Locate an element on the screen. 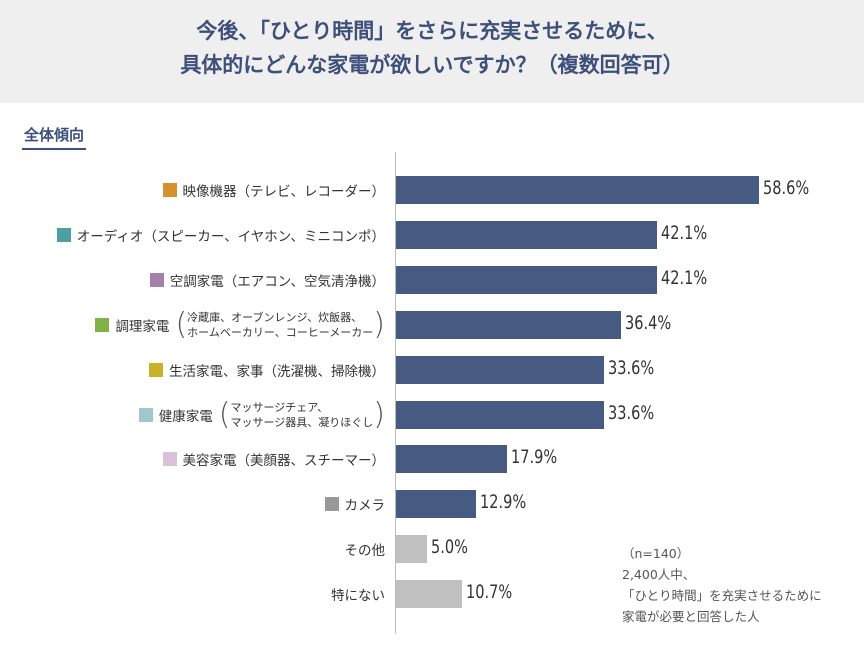 The height and width of the screenshot is (670, 864). category-text: オーディオ（スピーカー、イヤホン、ミニコンポ） is located at coordinates (230, 236).